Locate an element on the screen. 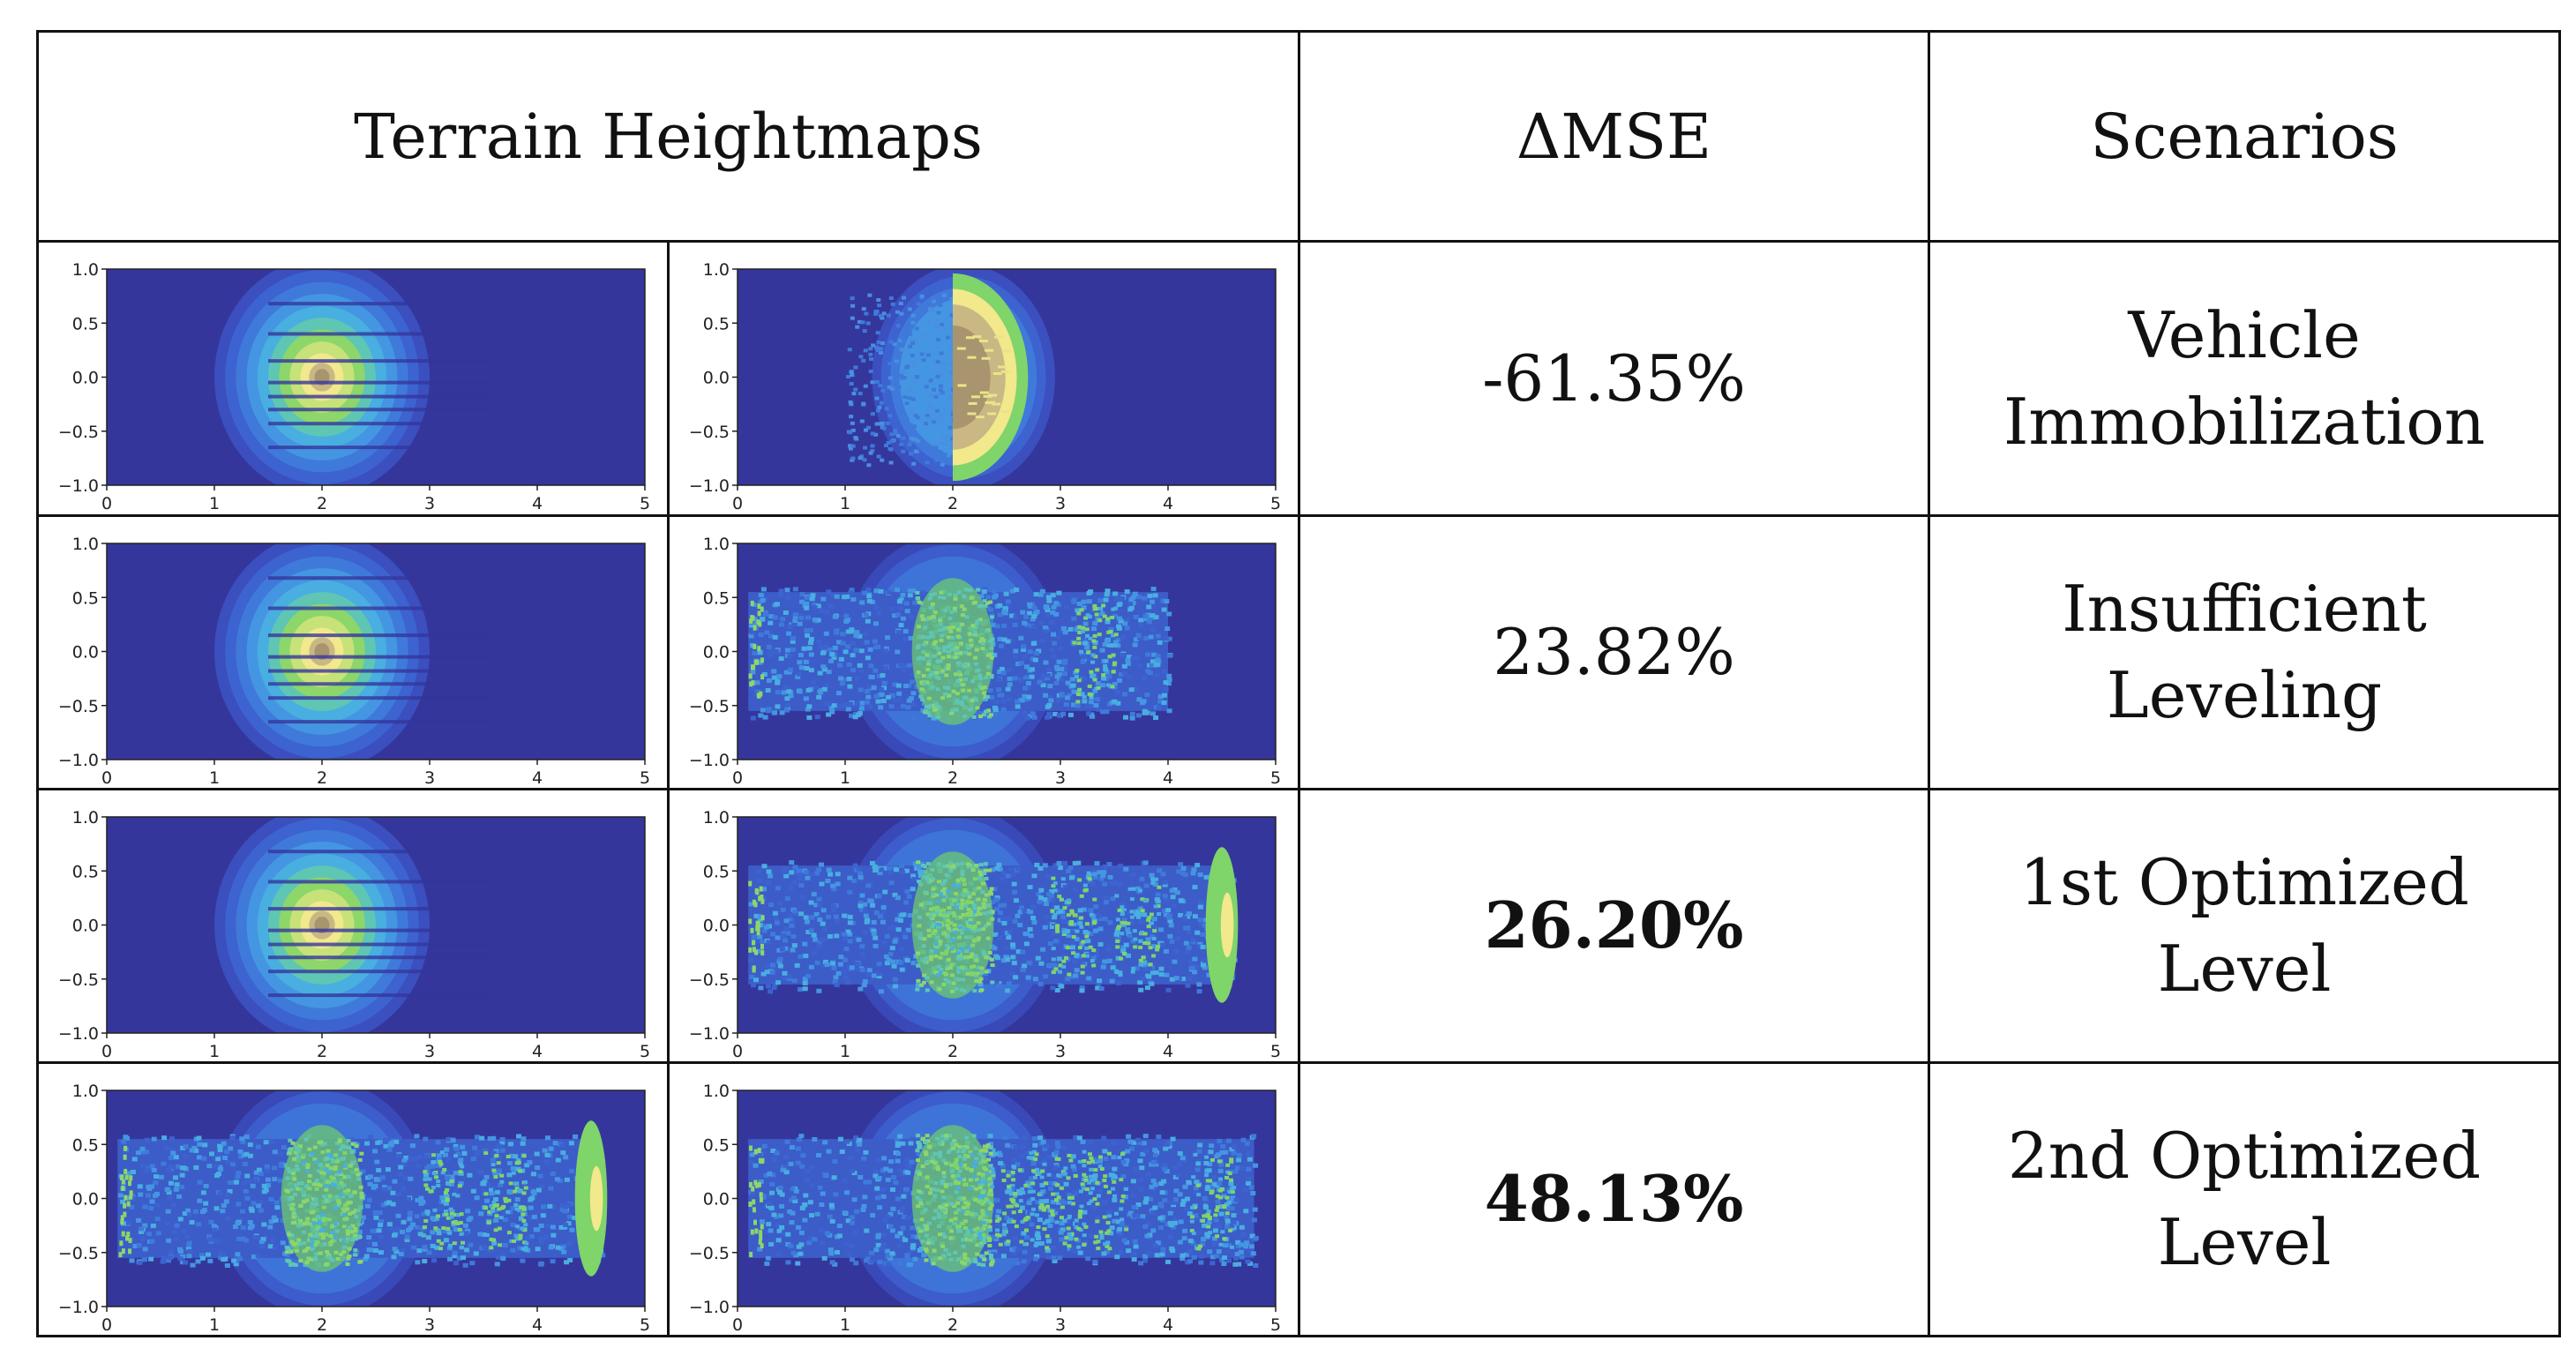 The height and width of the screenshot is (1363, 2576). scenario-label: Leveling is located at coordinates (2245, 695).